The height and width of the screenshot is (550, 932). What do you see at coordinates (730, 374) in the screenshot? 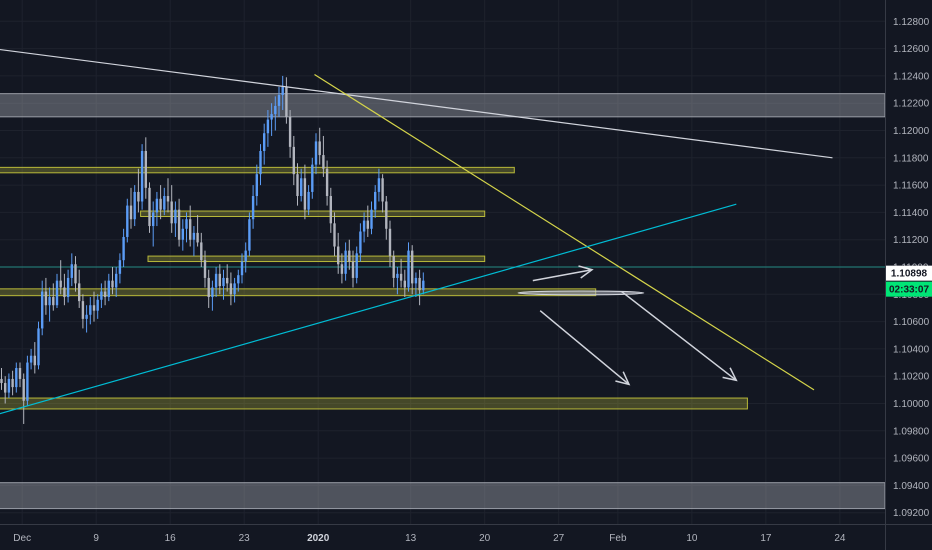
I see `arrow-down-right-head` at bounding box center [730, 374].